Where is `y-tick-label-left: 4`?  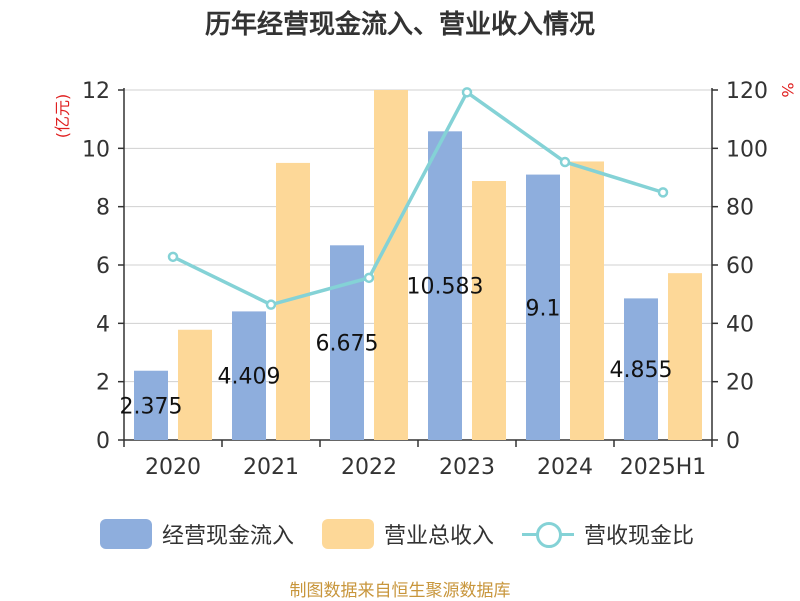
y-tick-label-left: 4 is located at coordinates (103, 324).